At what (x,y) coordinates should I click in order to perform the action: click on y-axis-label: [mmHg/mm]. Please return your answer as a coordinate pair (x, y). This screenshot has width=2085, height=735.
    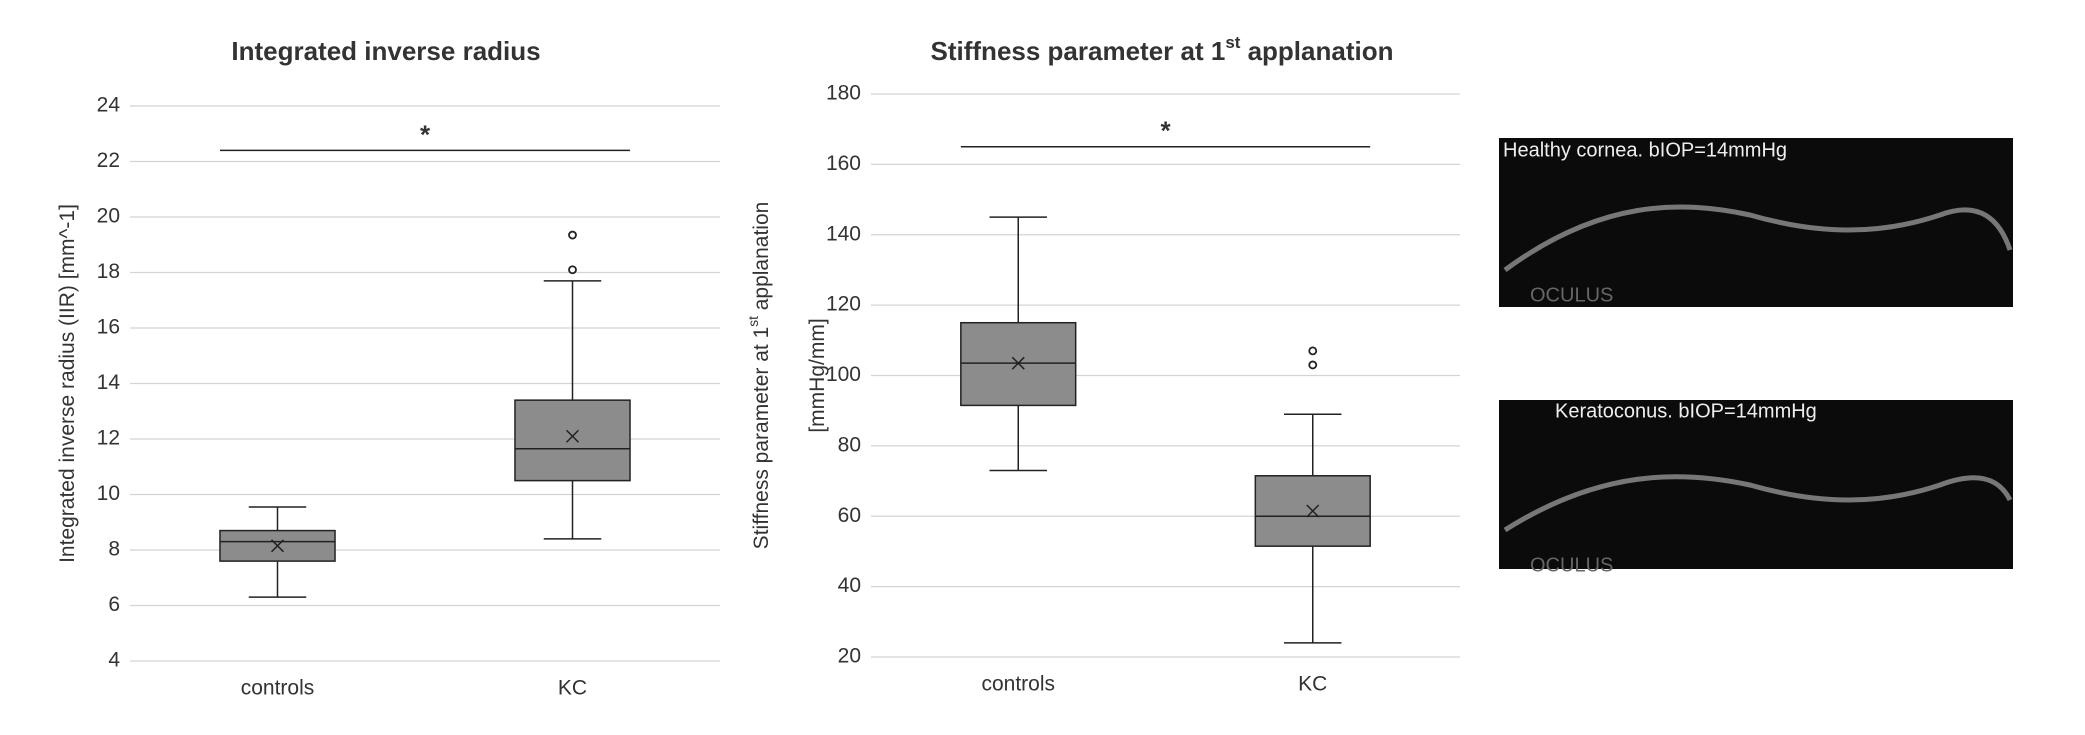
    Looking at the image, I should click on (817, 375).